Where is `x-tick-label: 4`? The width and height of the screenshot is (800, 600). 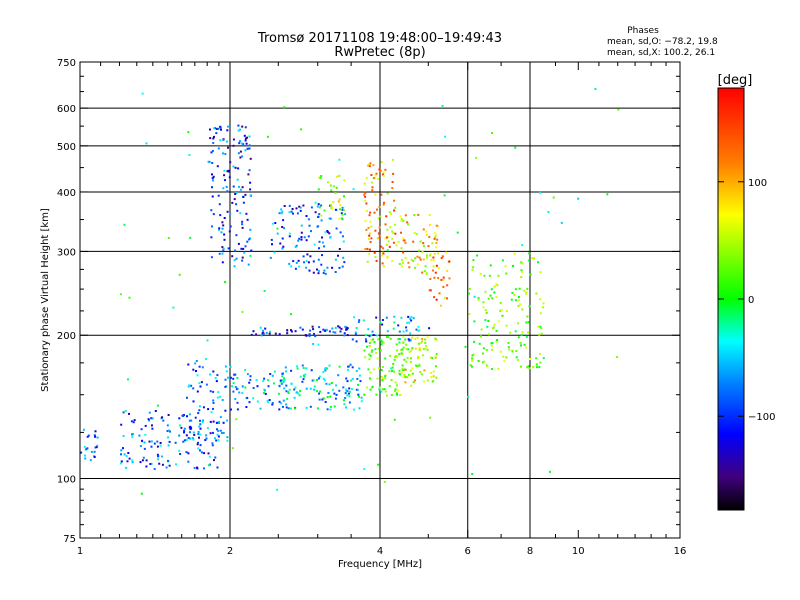 x-tick-label: 4 is located at coordinates (380, 551).